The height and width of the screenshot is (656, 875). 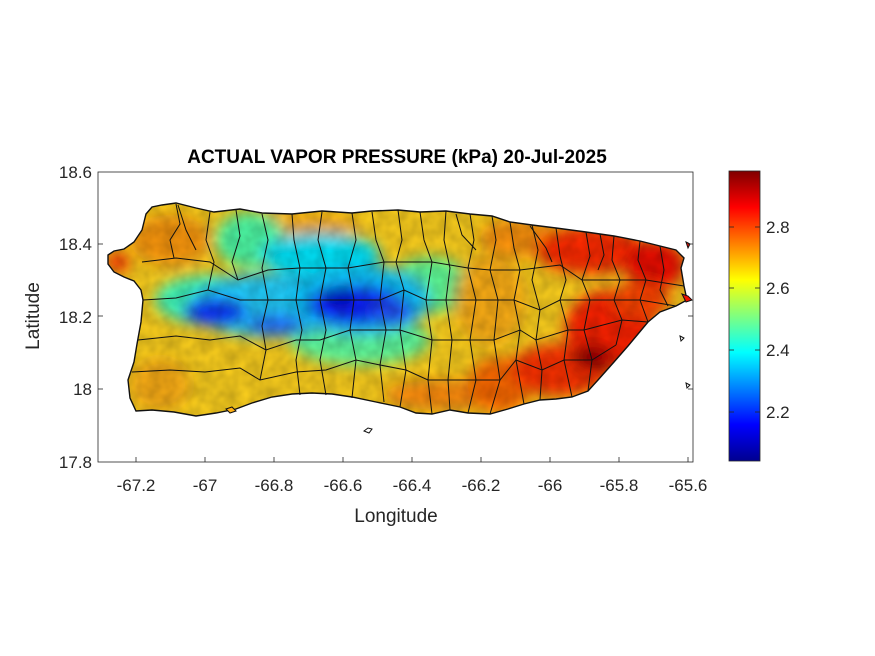 I want to click on y-tick-label: 18.4, so click(x=75, y=244).